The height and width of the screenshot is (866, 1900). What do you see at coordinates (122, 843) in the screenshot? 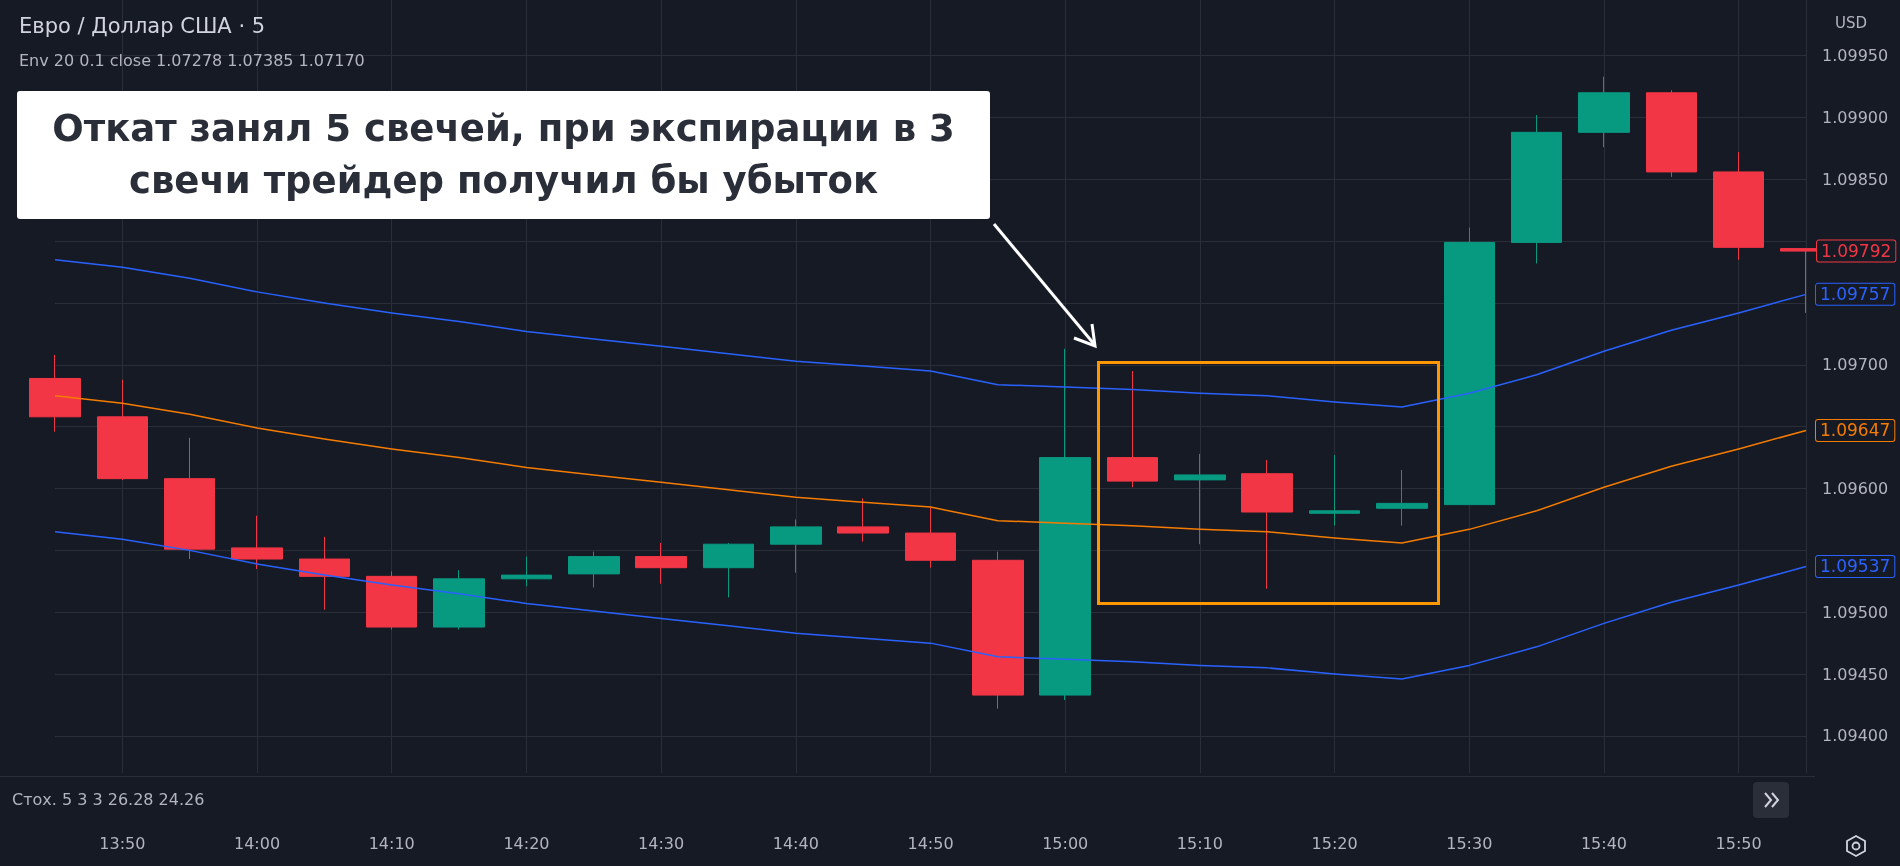
I see `x-tick-label: 13:50` at bounding box center [122, 843].